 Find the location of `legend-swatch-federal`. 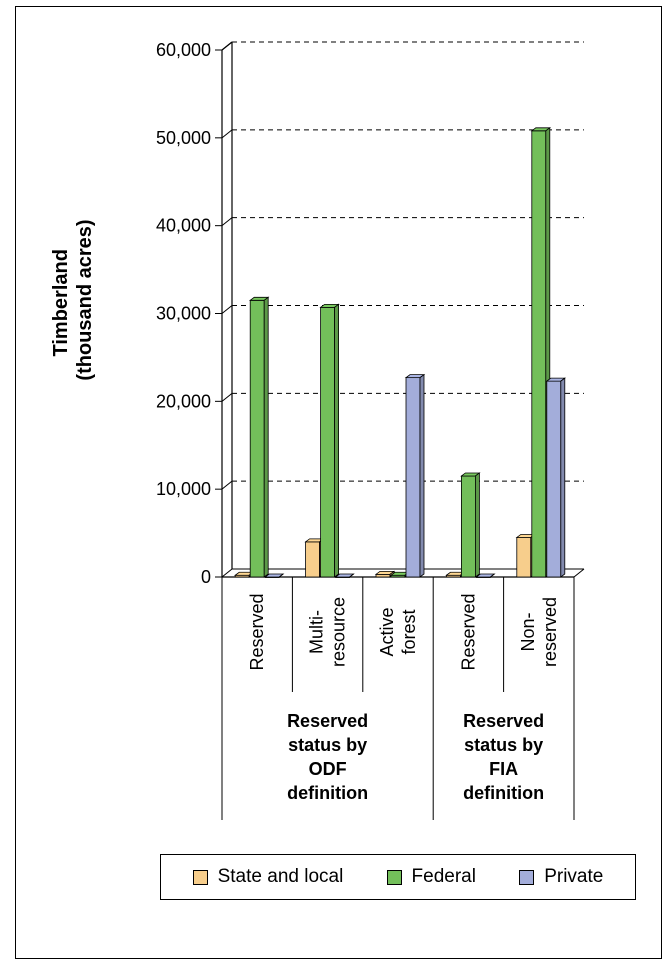

legend-swatch-federal is located at coordinates (394, 877).